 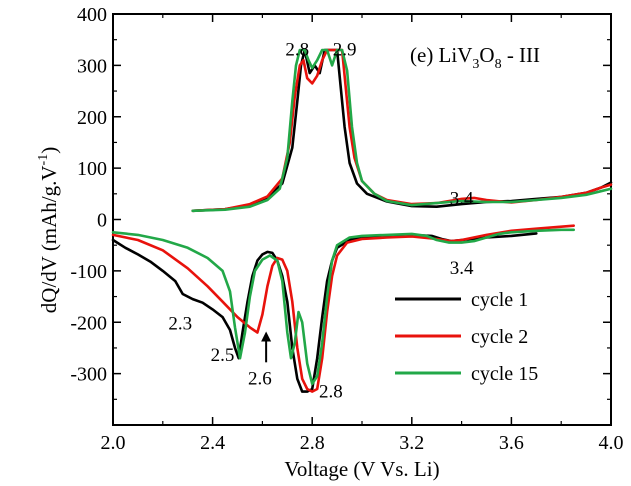 I want to click on legend-label-cycle-2: cycle 2, so click(x=499, y=337).